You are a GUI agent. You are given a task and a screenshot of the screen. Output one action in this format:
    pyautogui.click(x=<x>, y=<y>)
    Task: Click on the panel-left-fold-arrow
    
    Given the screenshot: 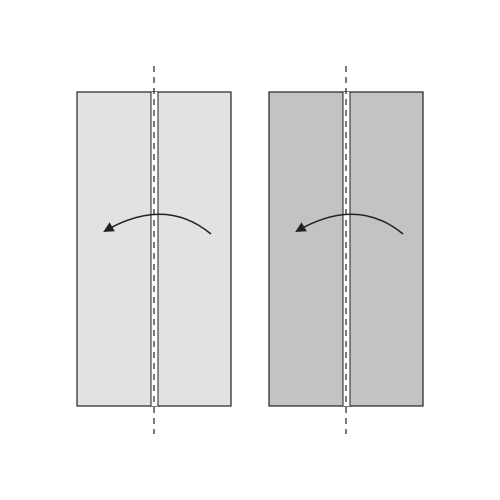 What is the action you would take?
    pyautogui.click(x=157, y=224)
    